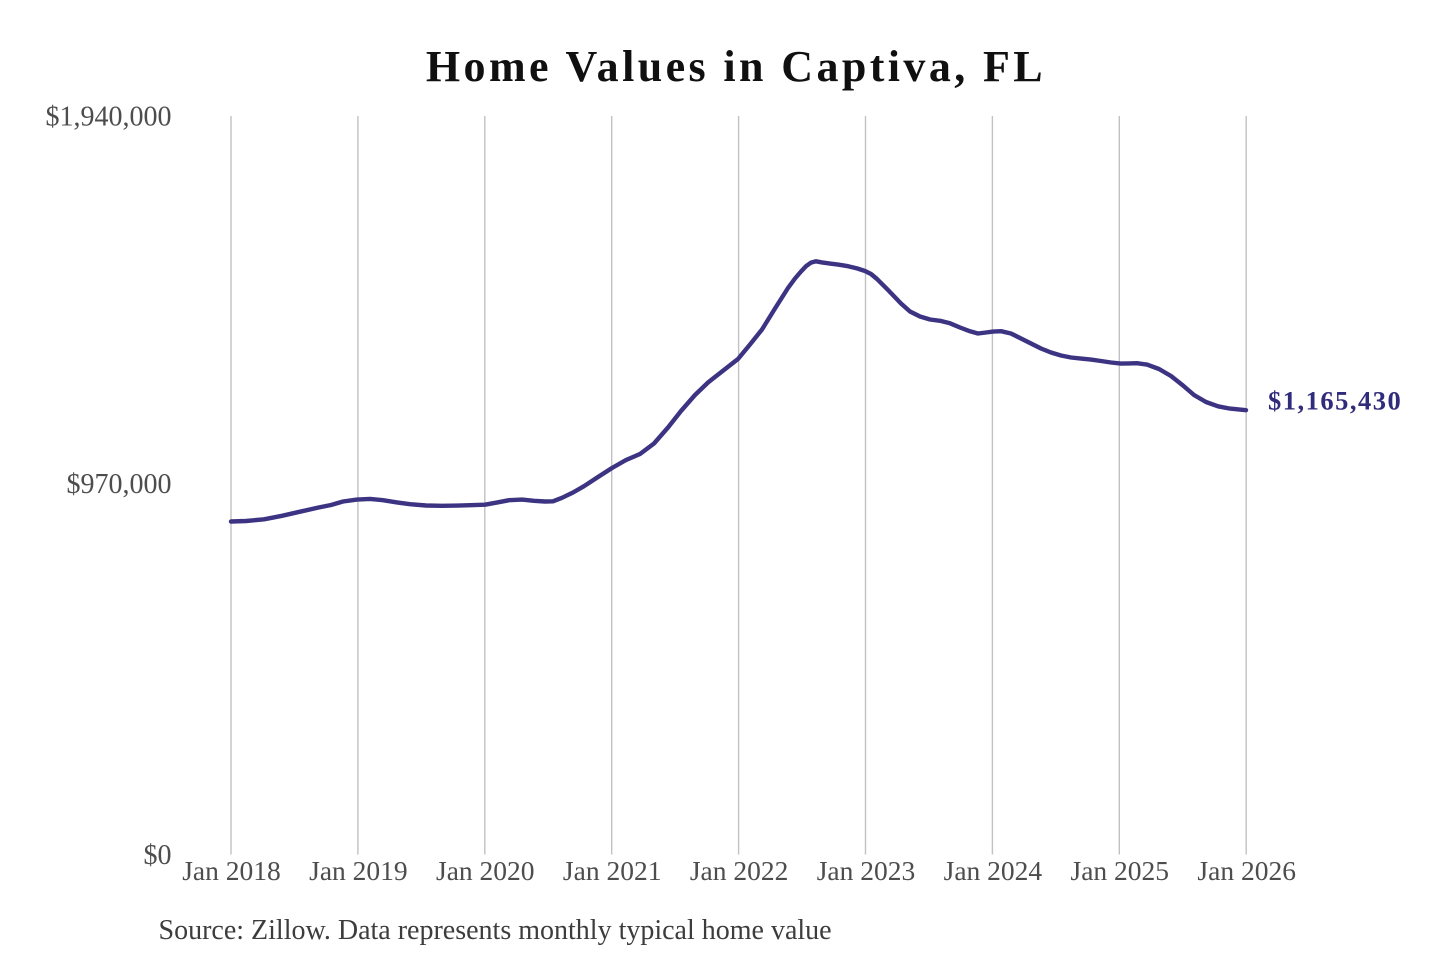 This screenshot has height=960, width=1440. I want to click on svg-text: Home Values in Captiva, FL, so click(736, 66).